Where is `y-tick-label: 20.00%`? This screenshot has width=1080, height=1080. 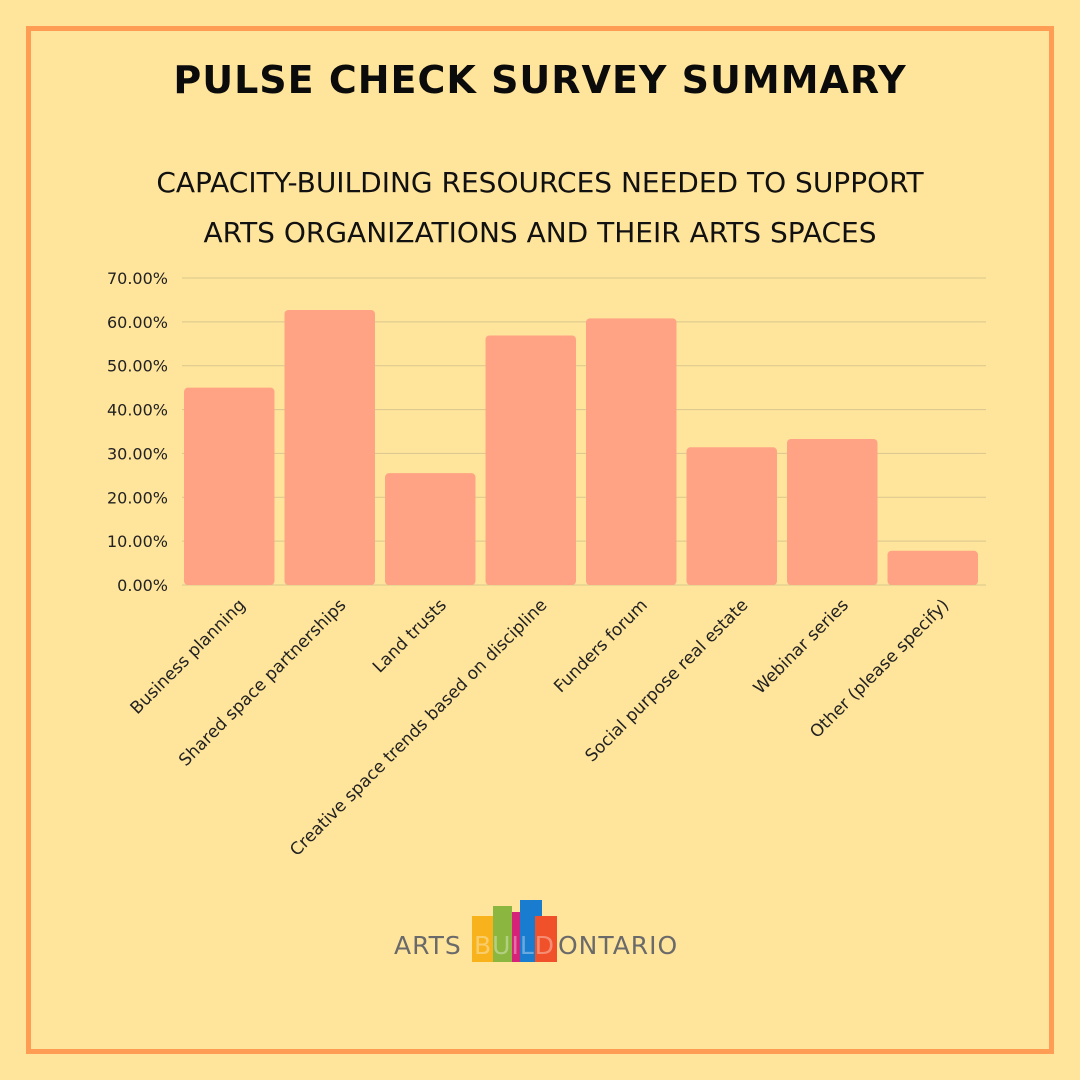
y-tick-label: 20.00% is located at coordinates (137, 497).